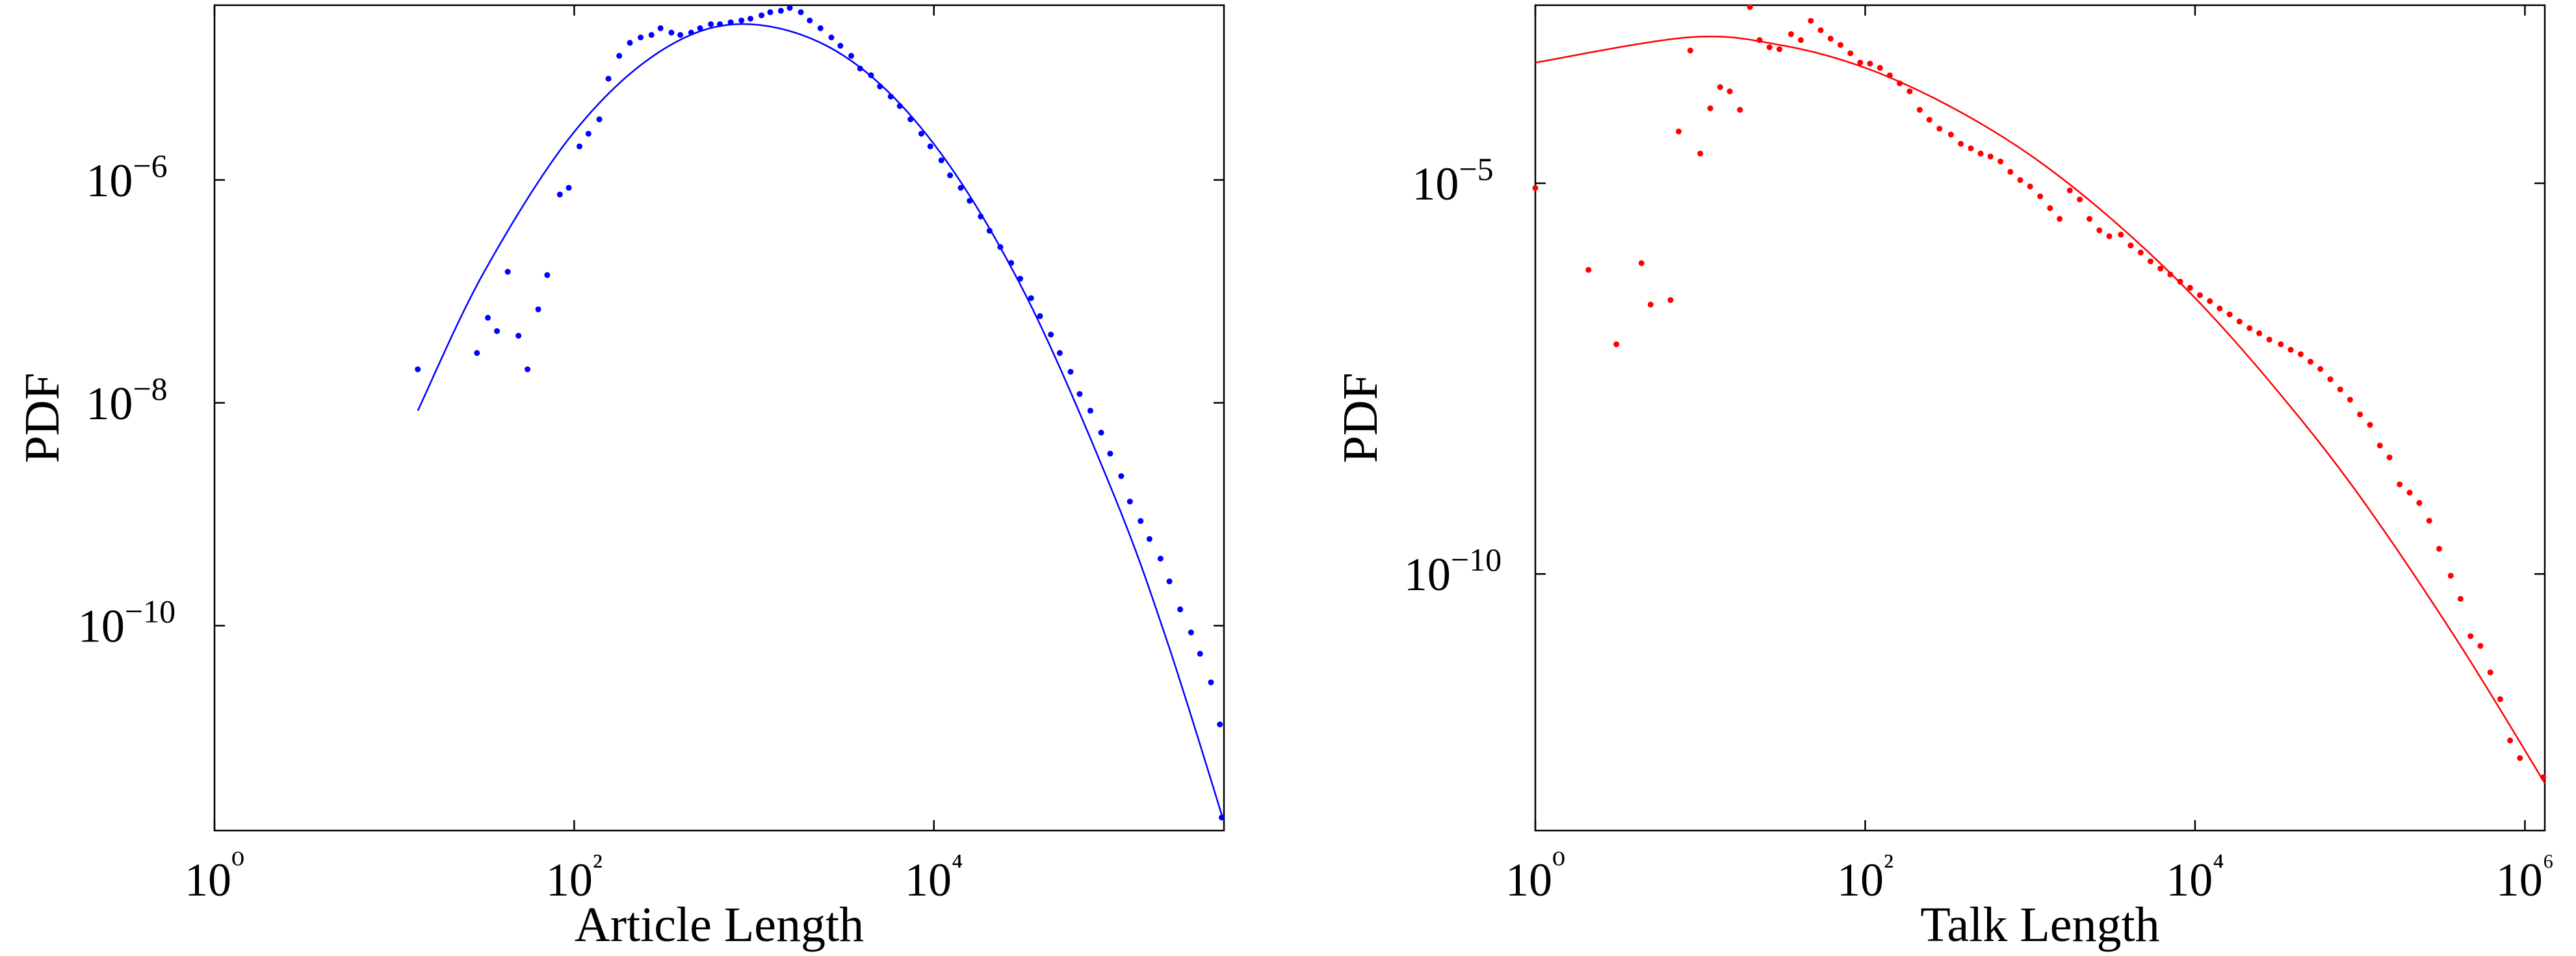 This screenshot has width=2576, height=956. Describe the element at coordinates (2525, 876) in the screenshot. I see `x-tick-label: 10⁶` at that location.